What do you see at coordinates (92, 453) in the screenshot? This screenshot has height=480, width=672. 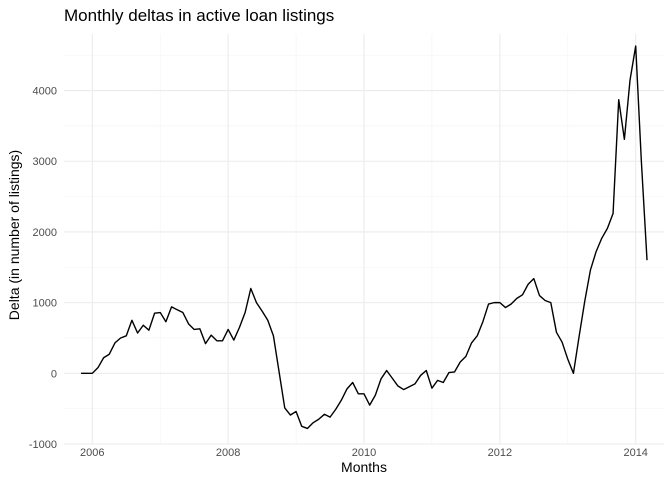 I see `x-tick-label: 2006` at bounding box center [92, 453].